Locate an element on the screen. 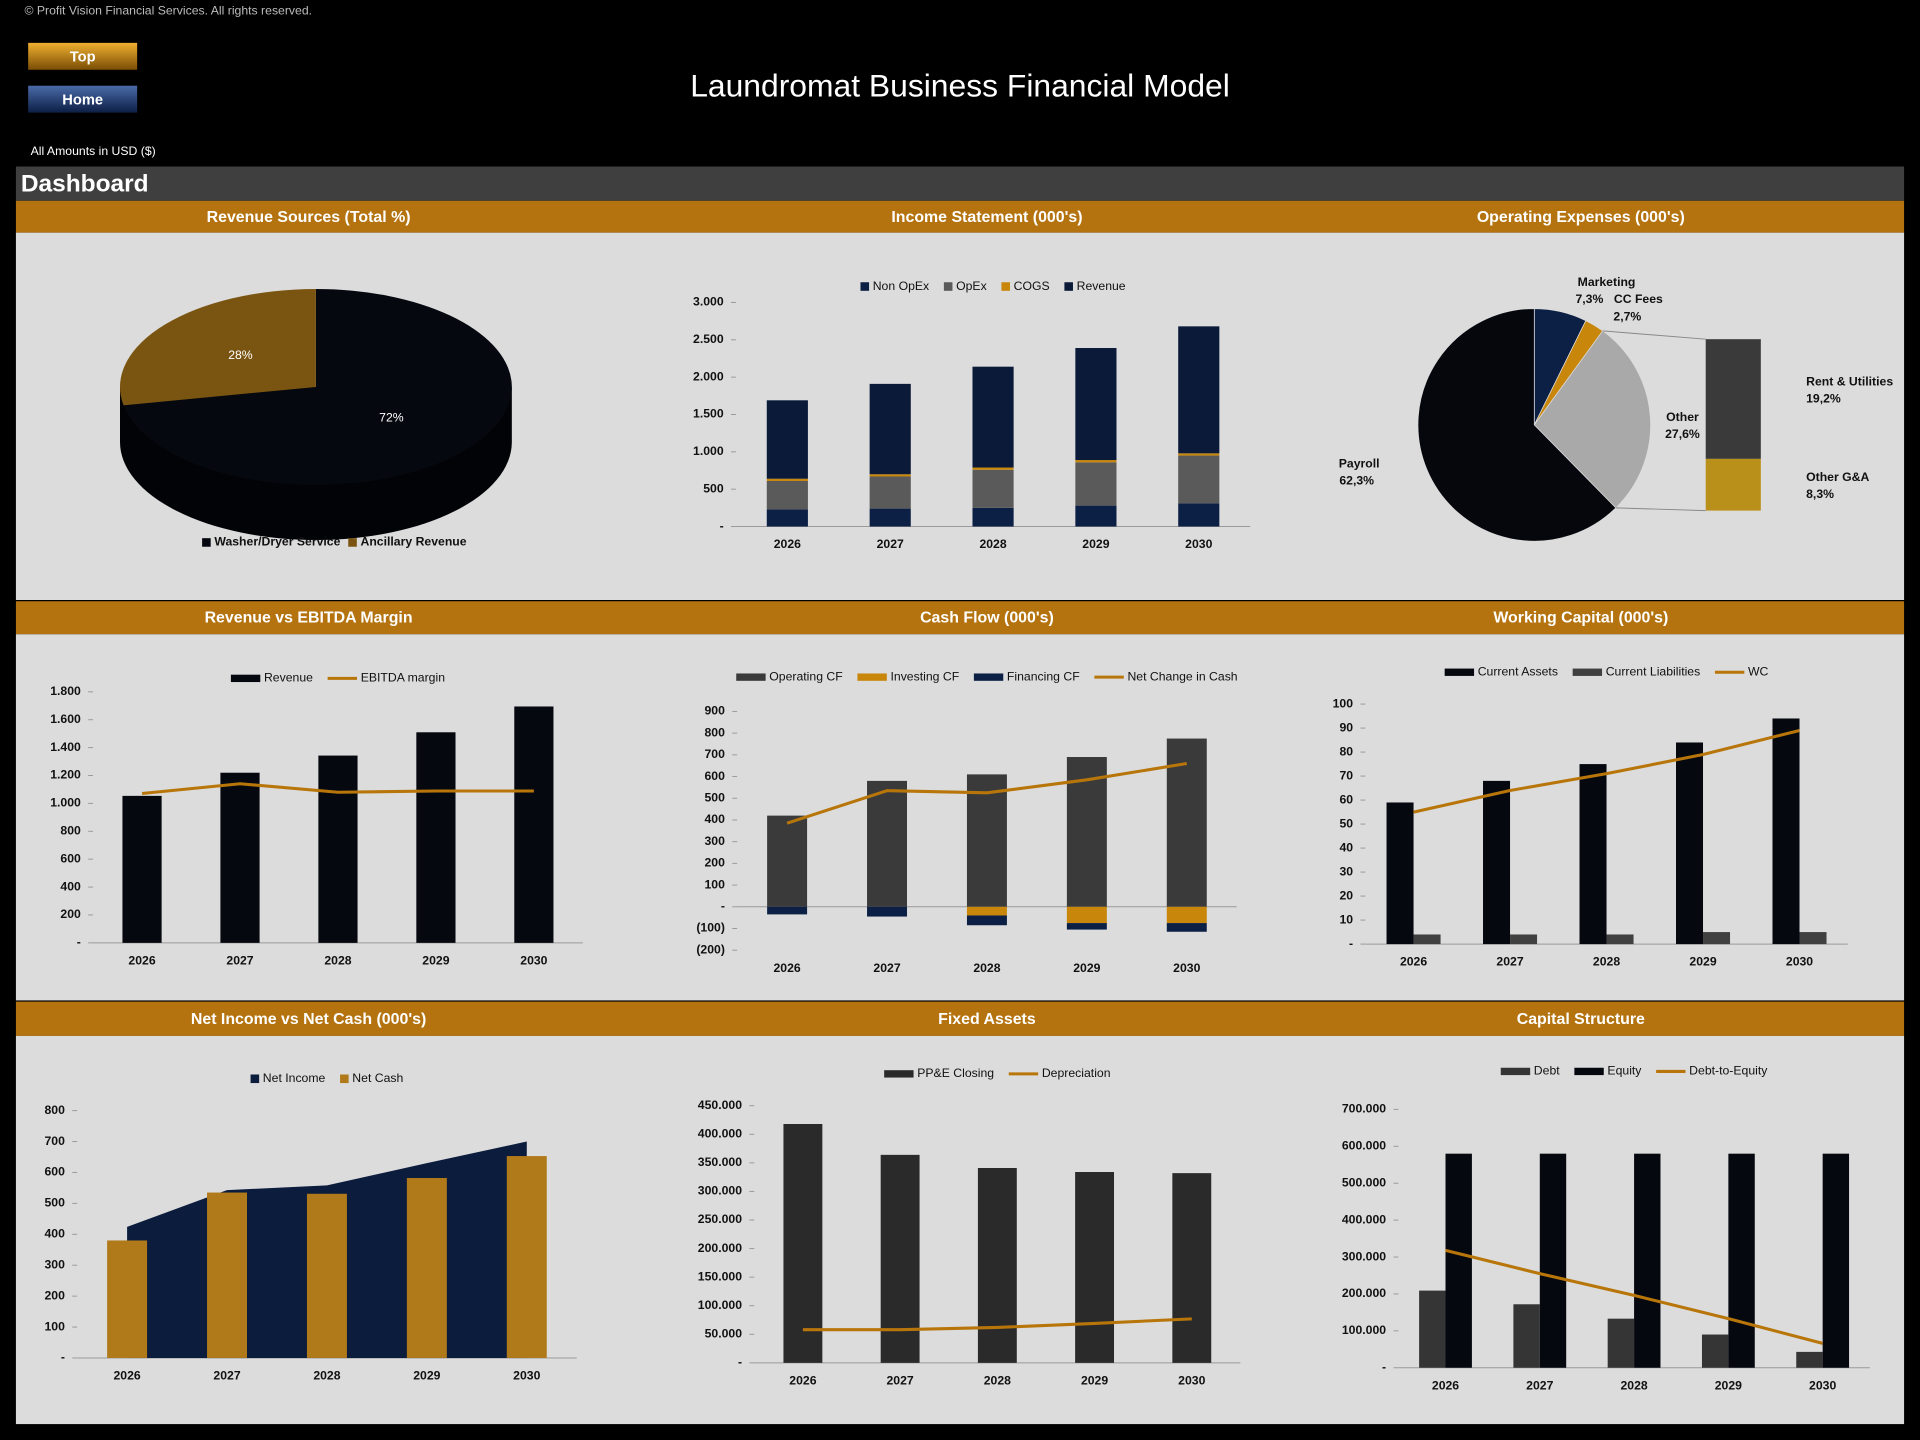 This screenshot has width=1920, height=1440. y-tick-label: 150.000 is located at coordinates (720, 1276).